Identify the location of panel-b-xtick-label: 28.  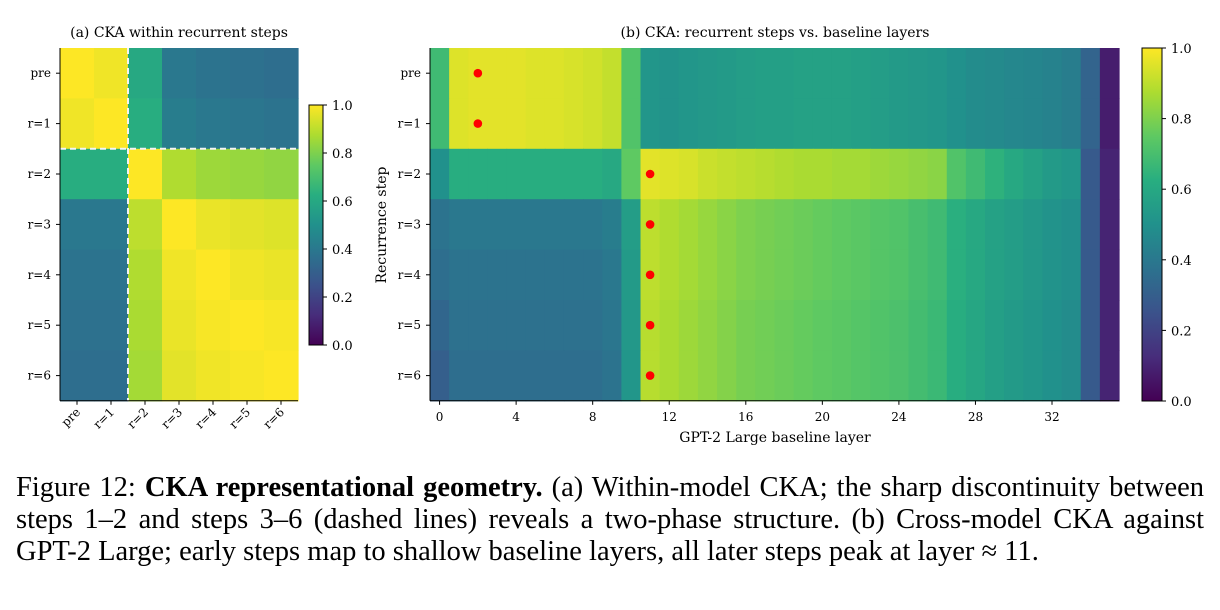
(975, 417).